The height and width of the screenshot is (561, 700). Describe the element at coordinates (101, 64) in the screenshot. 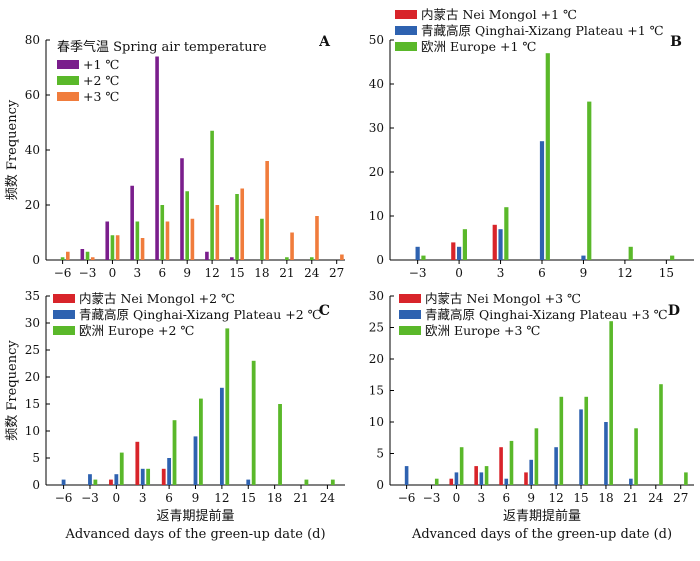

I see `legend-label: +1 ℃` at that location.